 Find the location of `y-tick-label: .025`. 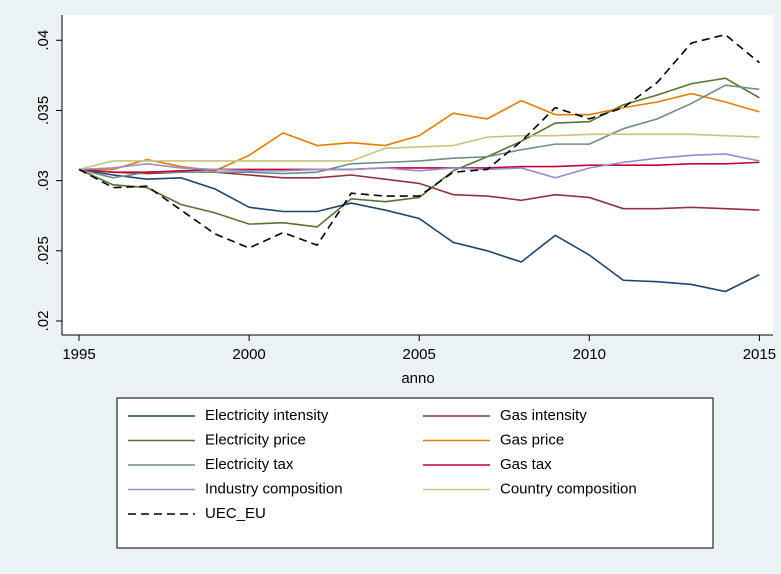

y-tick-label: .025 is located at coordinates (43, 250).